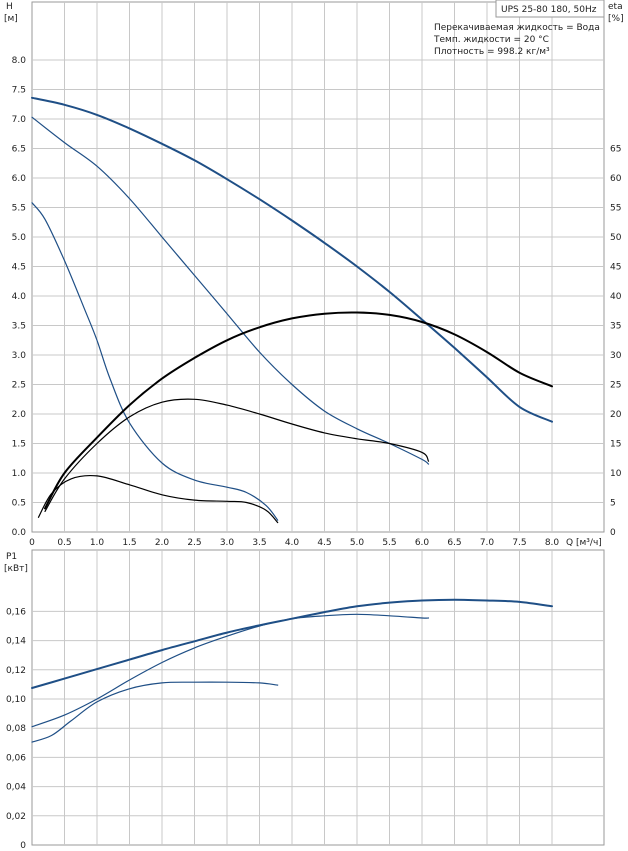 The image size is (628, 851). Describe the element at coordinates (613, 504) in the screenshot. I see `y2-tick-label: 5` at that location.